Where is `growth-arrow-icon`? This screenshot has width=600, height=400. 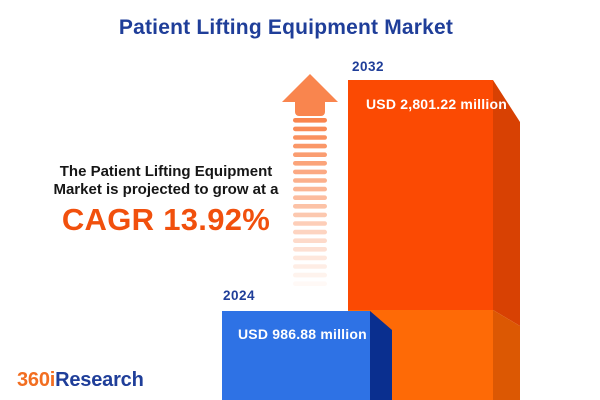 growth-arrow-icon is located at coordinates (310, 180).